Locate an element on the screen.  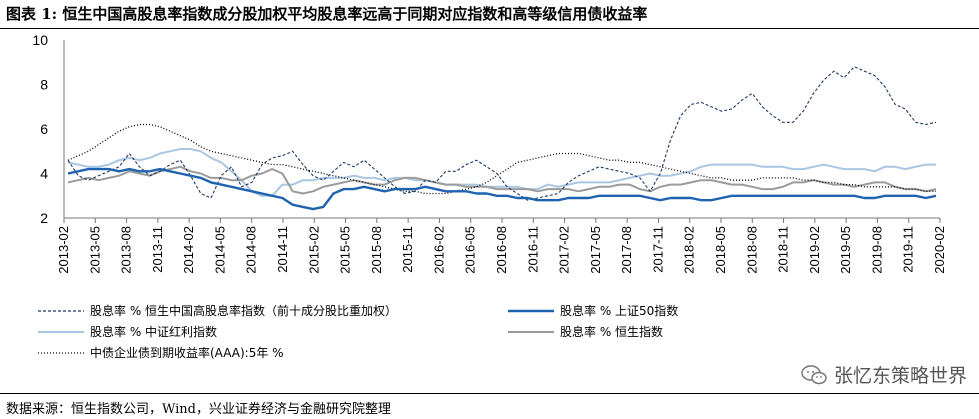
x-tick-label: 2015-08 is located at coordinates (376, 250).